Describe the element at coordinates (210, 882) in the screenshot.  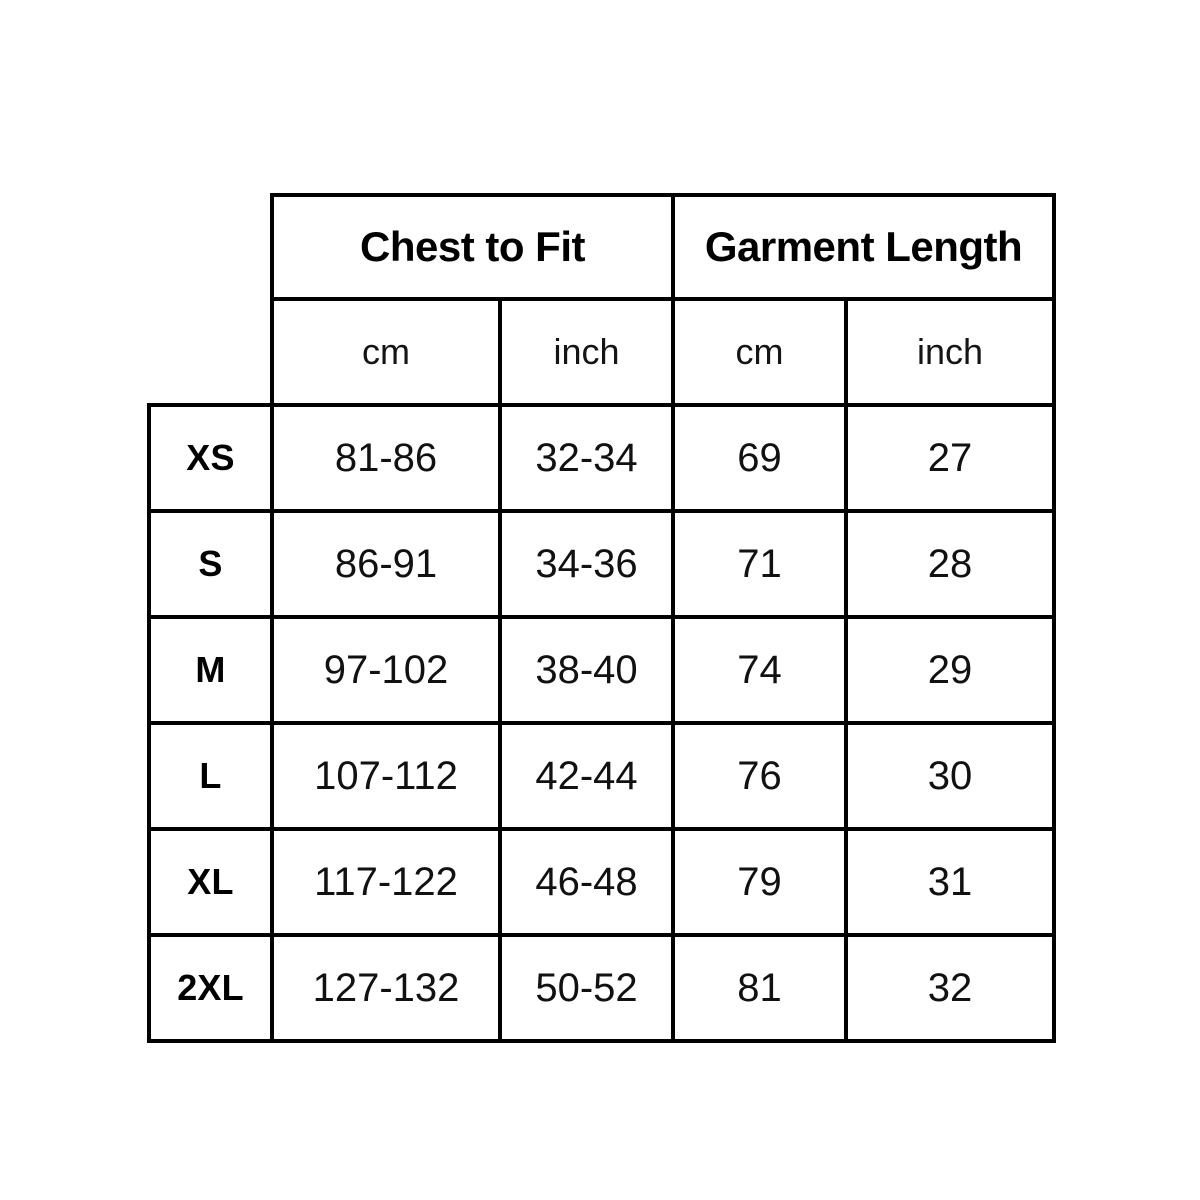
I see `size-label: XL` at that location.